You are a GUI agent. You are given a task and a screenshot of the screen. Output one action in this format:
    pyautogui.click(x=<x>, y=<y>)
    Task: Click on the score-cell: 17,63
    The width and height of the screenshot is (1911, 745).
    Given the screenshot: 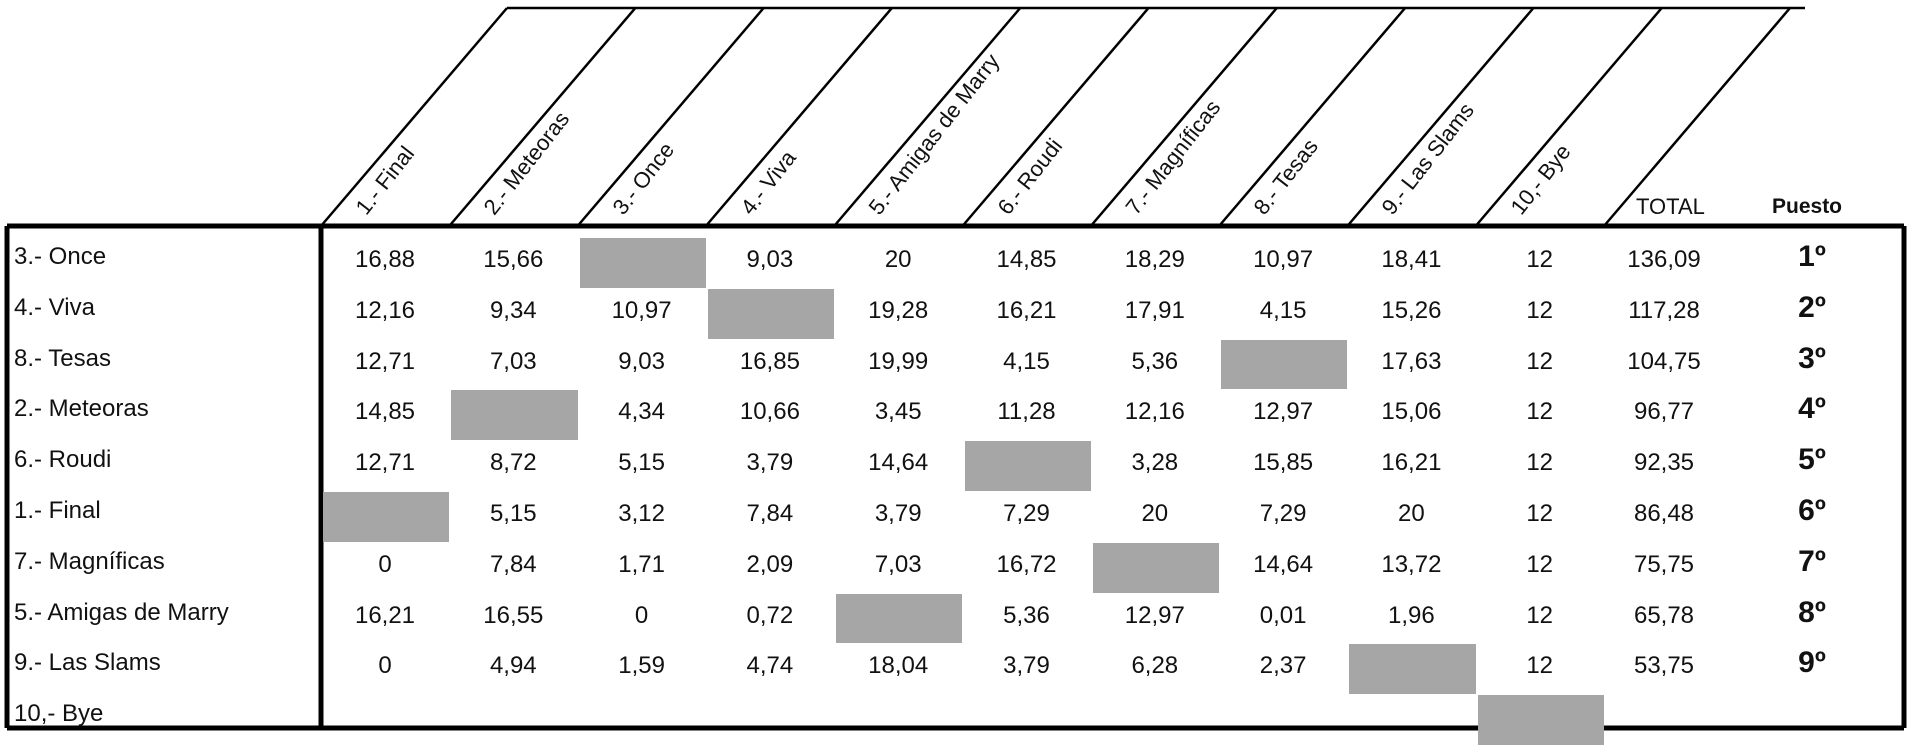 What is the action you would take?
    pyautogui.click(x=1411, y=361)
    